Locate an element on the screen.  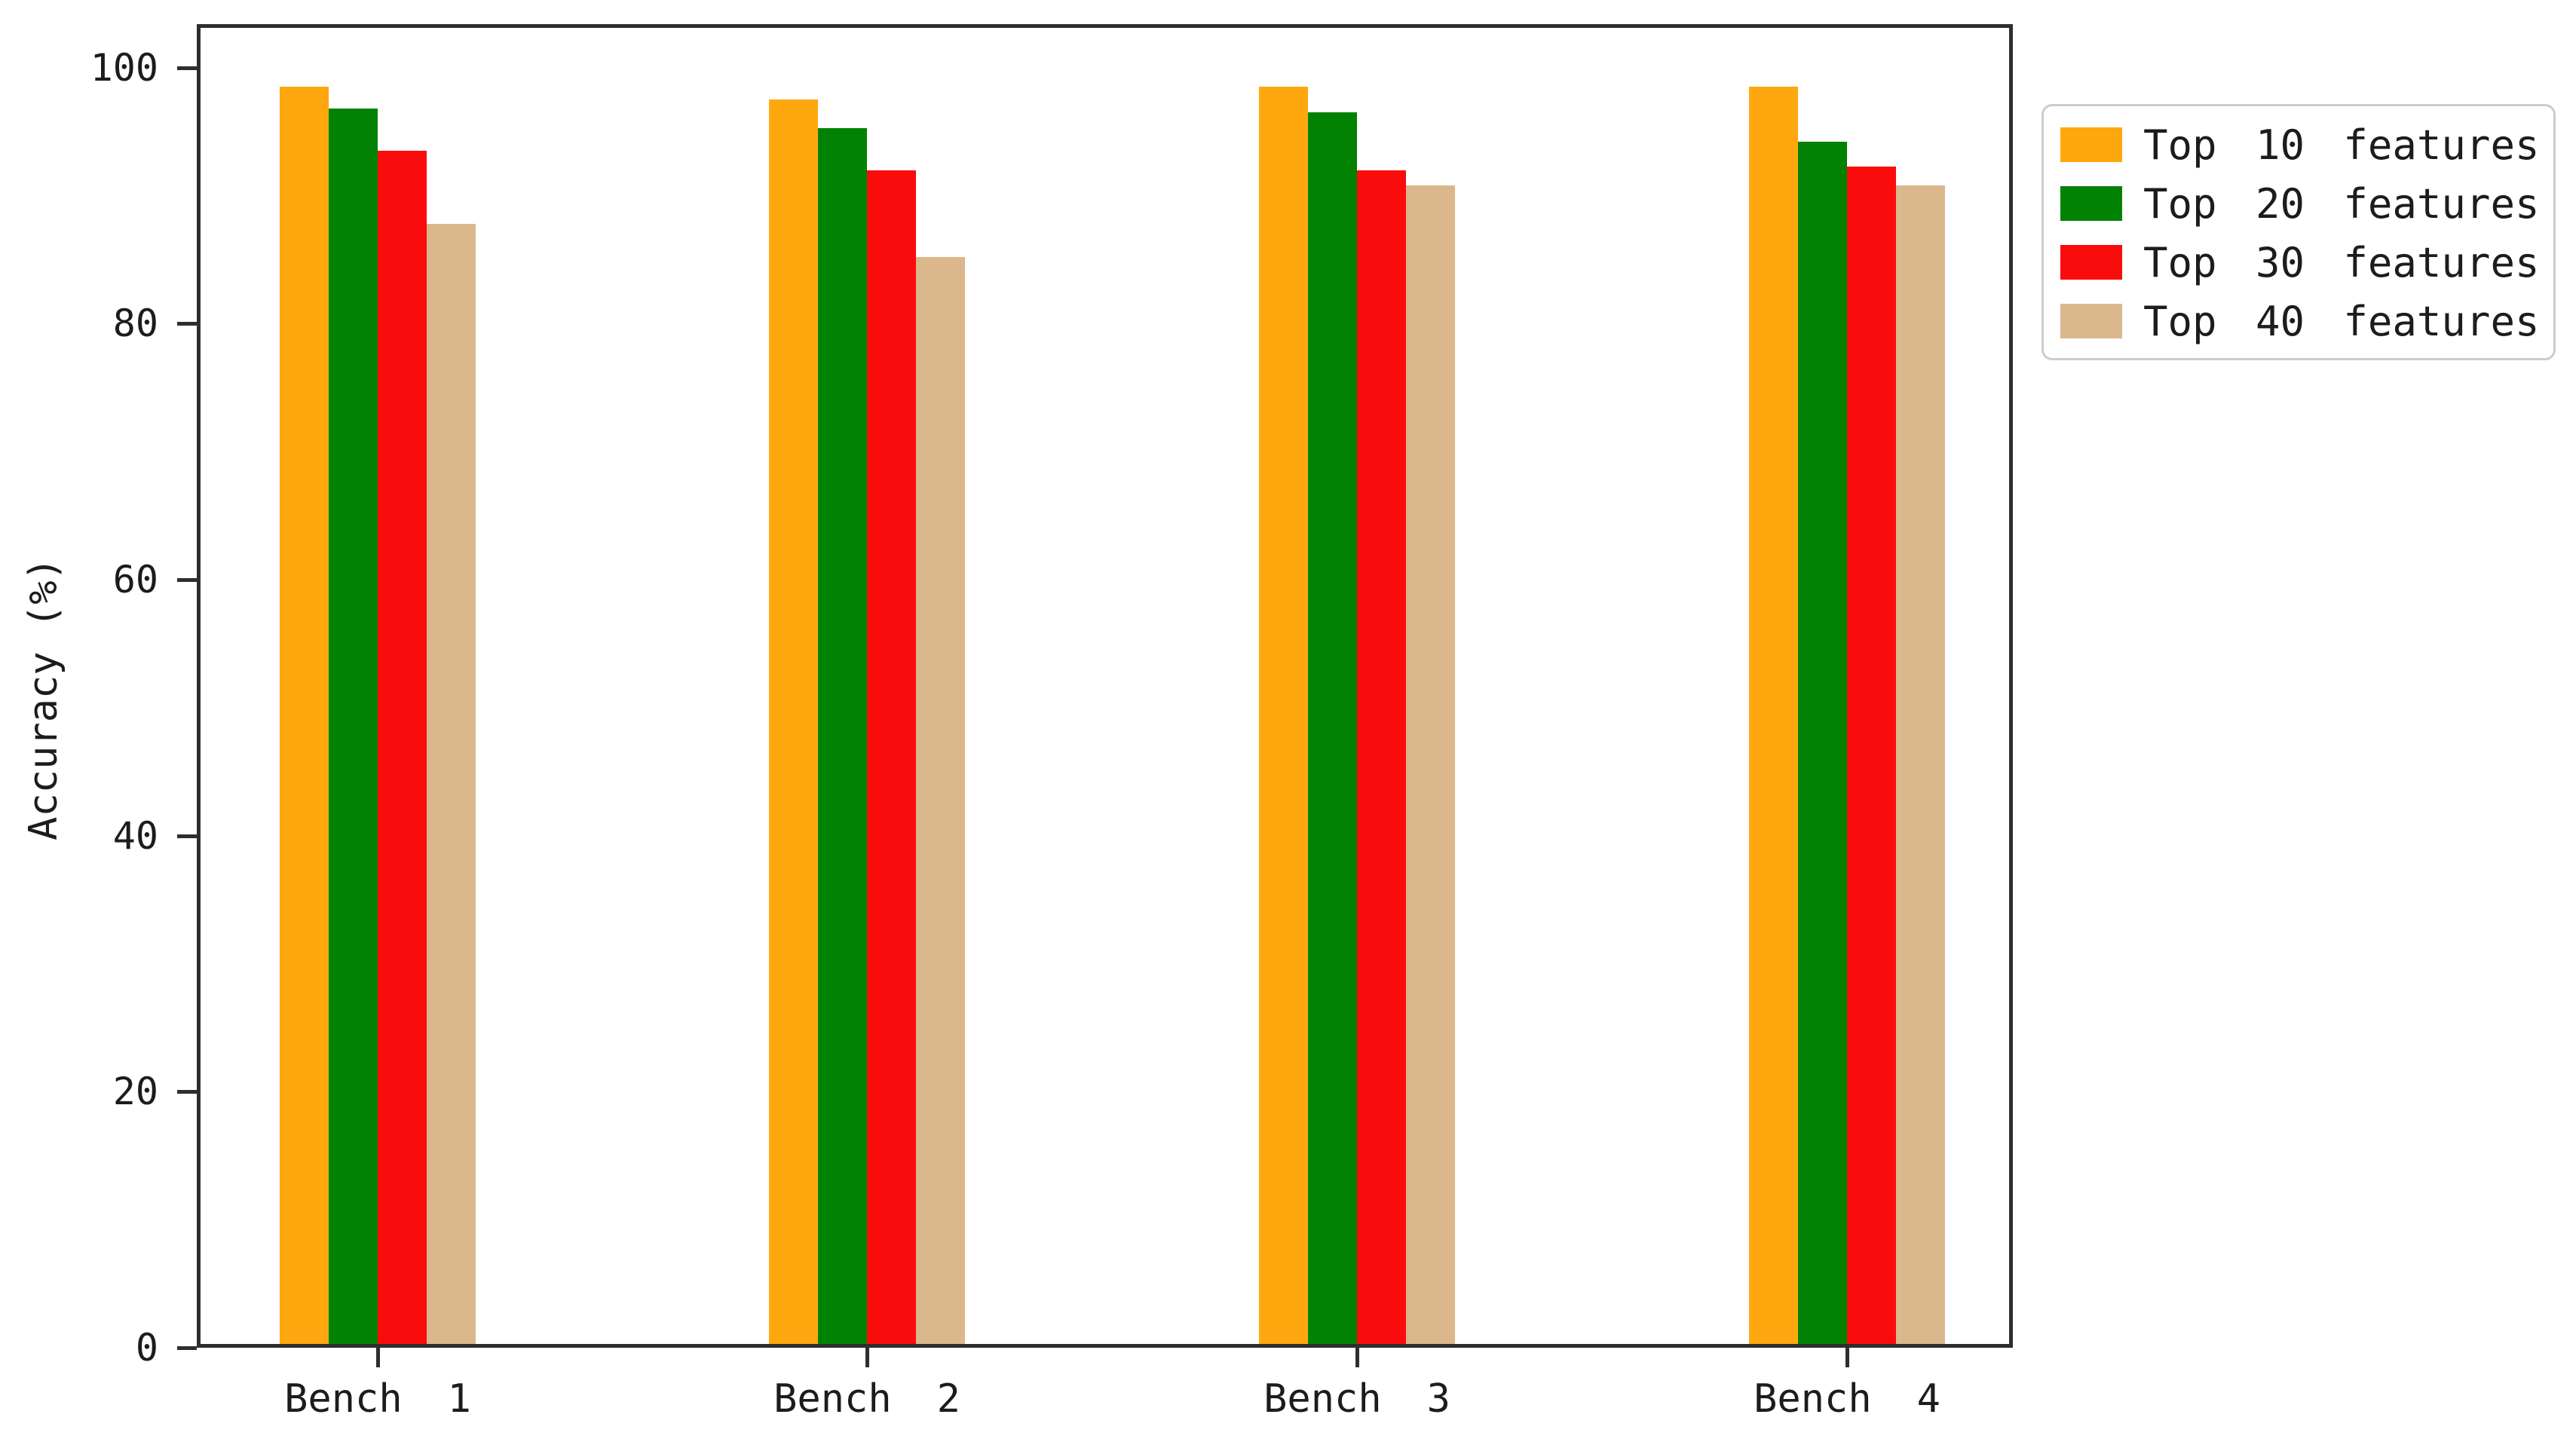
bar-series3-group2 is located at coordinates (891, 759).